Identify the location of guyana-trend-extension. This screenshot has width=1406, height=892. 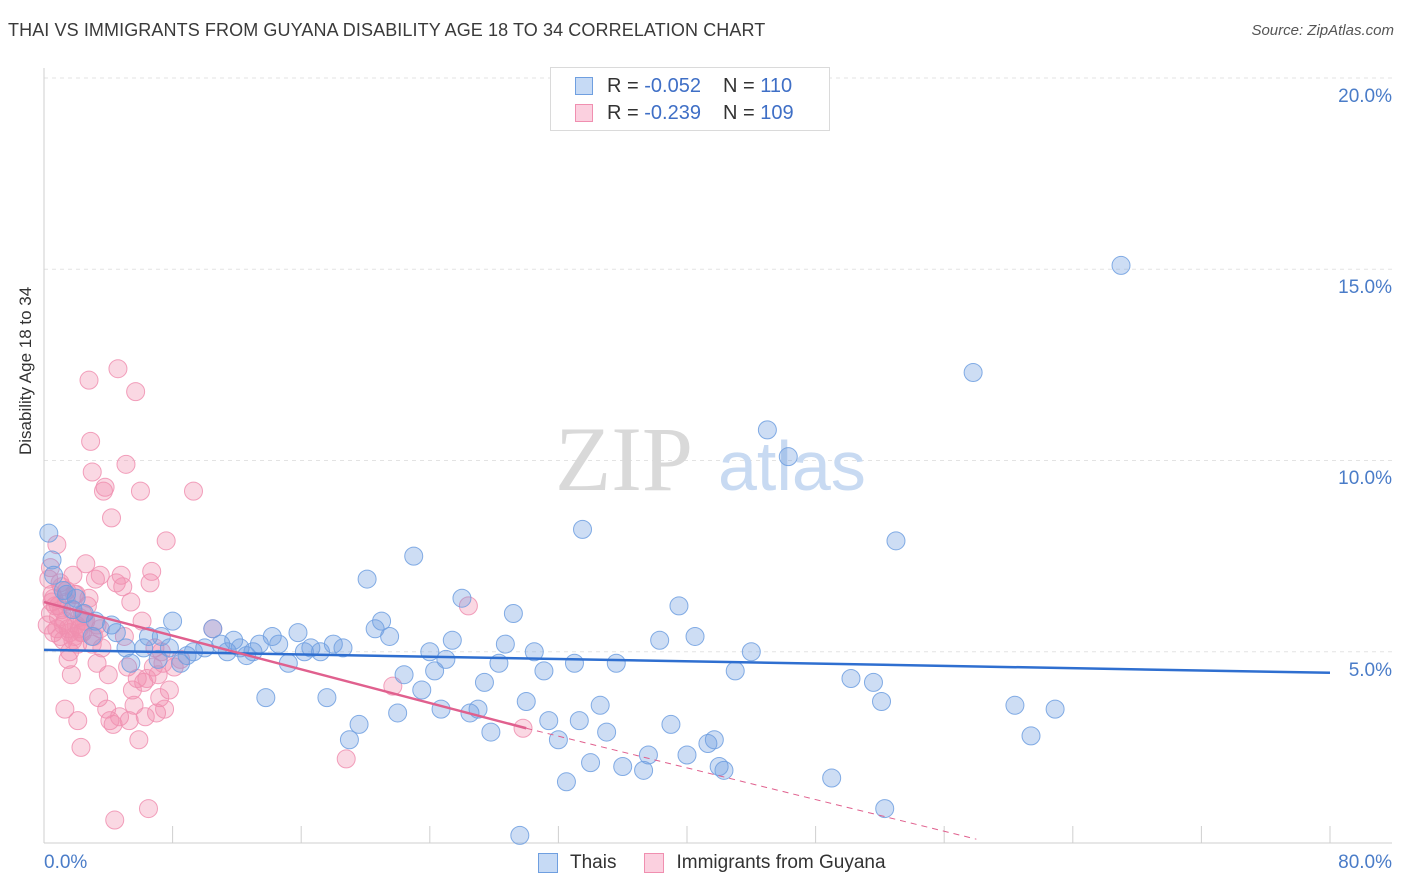
(751, 783).